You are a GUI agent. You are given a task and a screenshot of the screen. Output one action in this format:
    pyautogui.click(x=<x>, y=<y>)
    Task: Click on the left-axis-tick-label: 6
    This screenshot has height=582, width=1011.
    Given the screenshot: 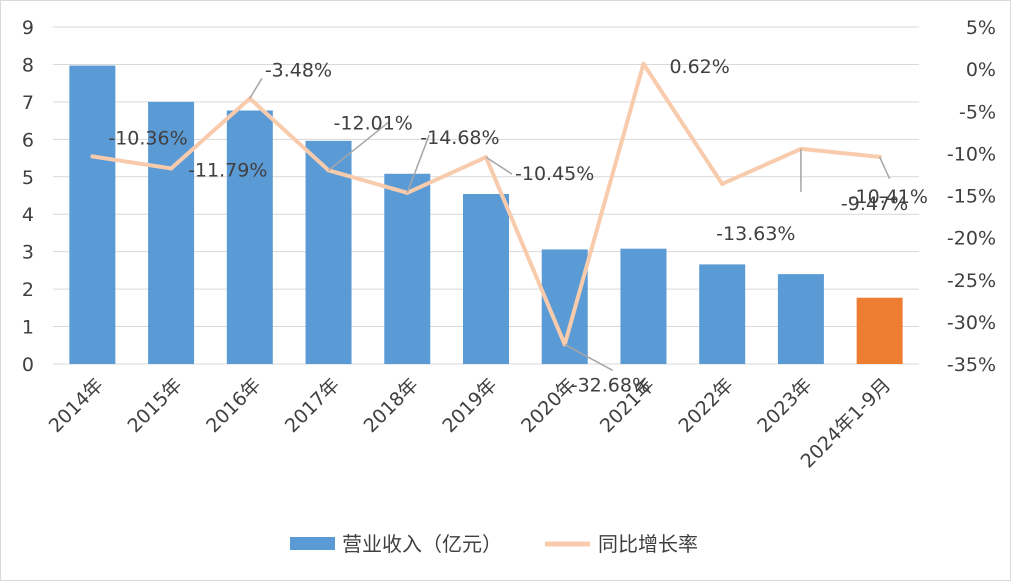 What is the action you would take?
    pyautogui.click(x=28, y=140)
    